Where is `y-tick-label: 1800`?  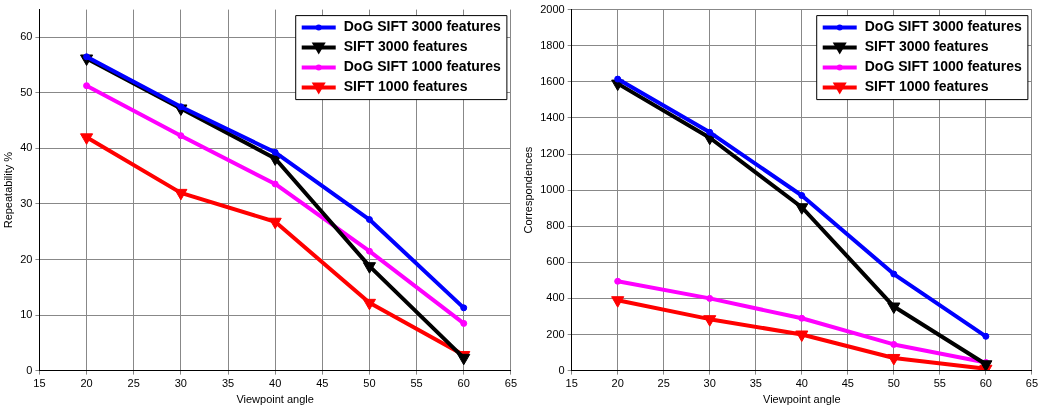
y-tick-label: 1800 is located at coordinates (552, 44).